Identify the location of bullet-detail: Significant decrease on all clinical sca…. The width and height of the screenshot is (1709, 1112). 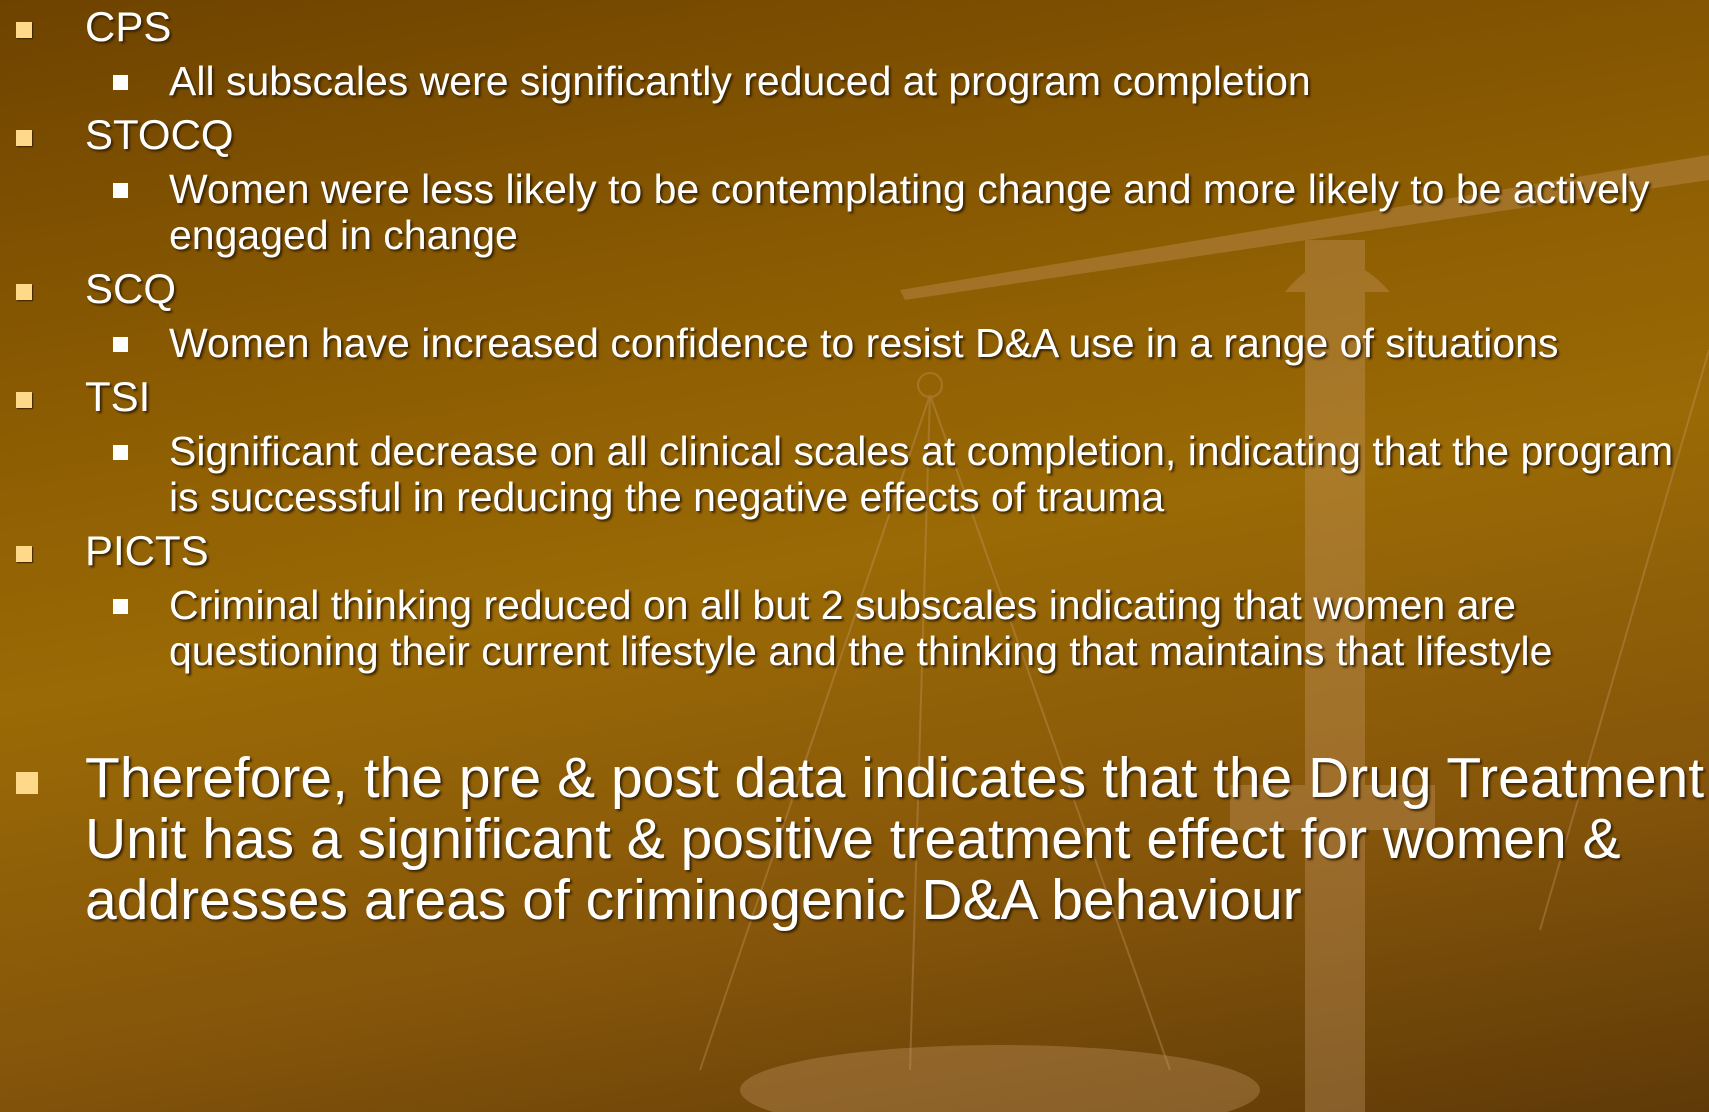
(896, 474).